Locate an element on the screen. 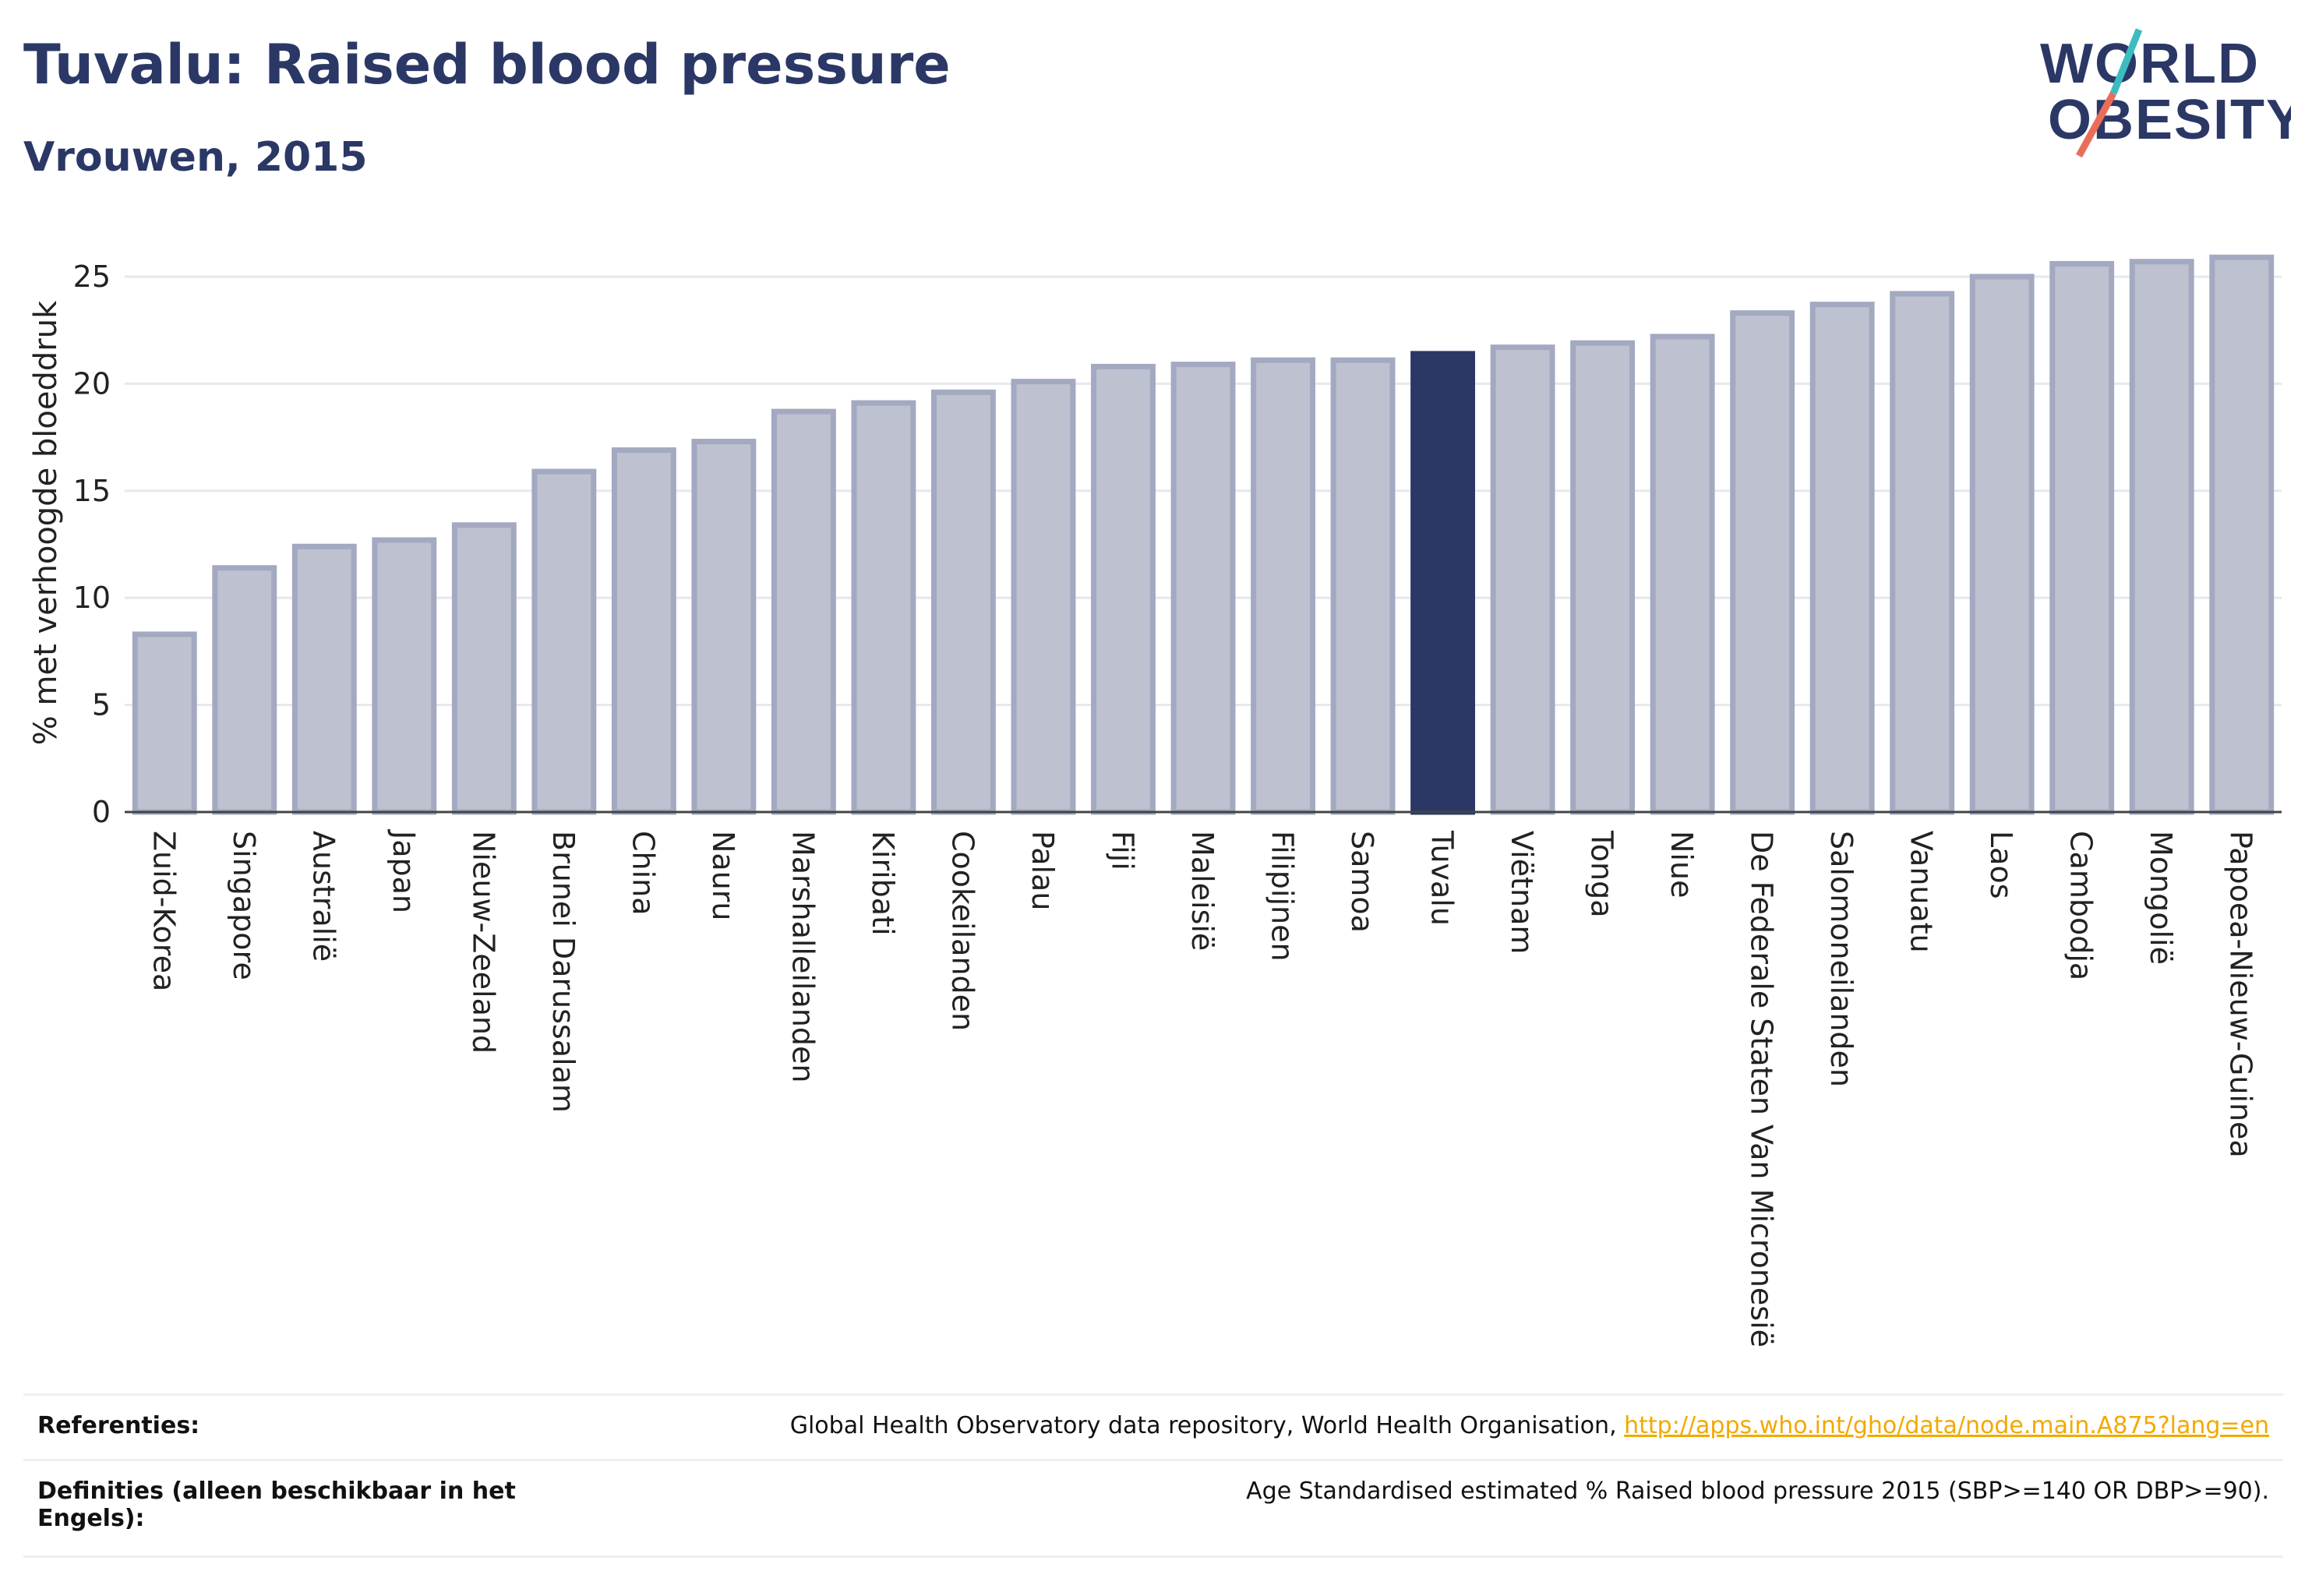  world-obesity-logo: WORLD OBESITY is located at coordinates (2165, 93).